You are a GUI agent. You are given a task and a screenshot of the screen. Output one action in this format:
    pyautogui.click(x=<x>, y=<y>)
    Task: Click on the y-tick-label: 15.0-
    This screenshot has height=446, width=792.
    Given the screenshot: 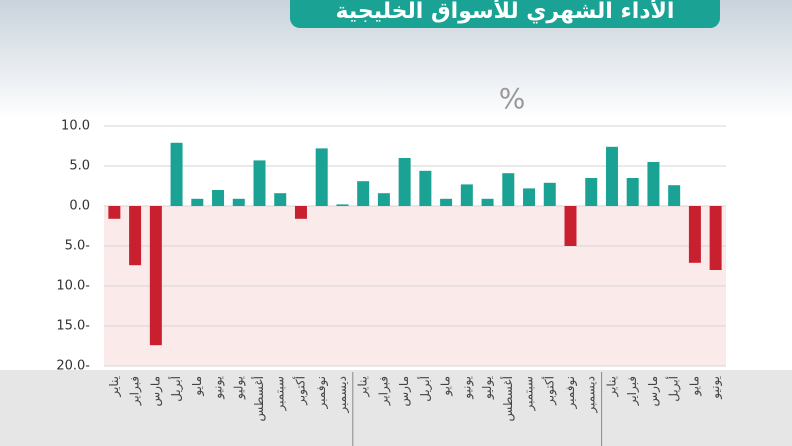 What is the action you would take?
    pyautogui.click(x=73, y=326)
    